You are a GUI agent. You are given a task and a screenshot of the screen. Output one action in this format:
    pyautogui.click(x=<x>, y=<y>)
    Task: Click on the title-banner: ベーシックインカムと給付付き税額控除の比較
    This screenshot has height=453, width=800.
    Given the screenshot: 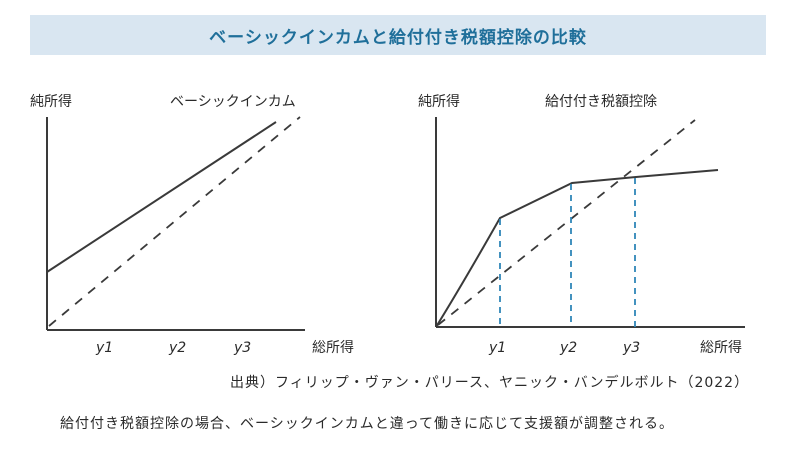 What is the action you would take?
    pyautogui.click(x=398, y=35)
    